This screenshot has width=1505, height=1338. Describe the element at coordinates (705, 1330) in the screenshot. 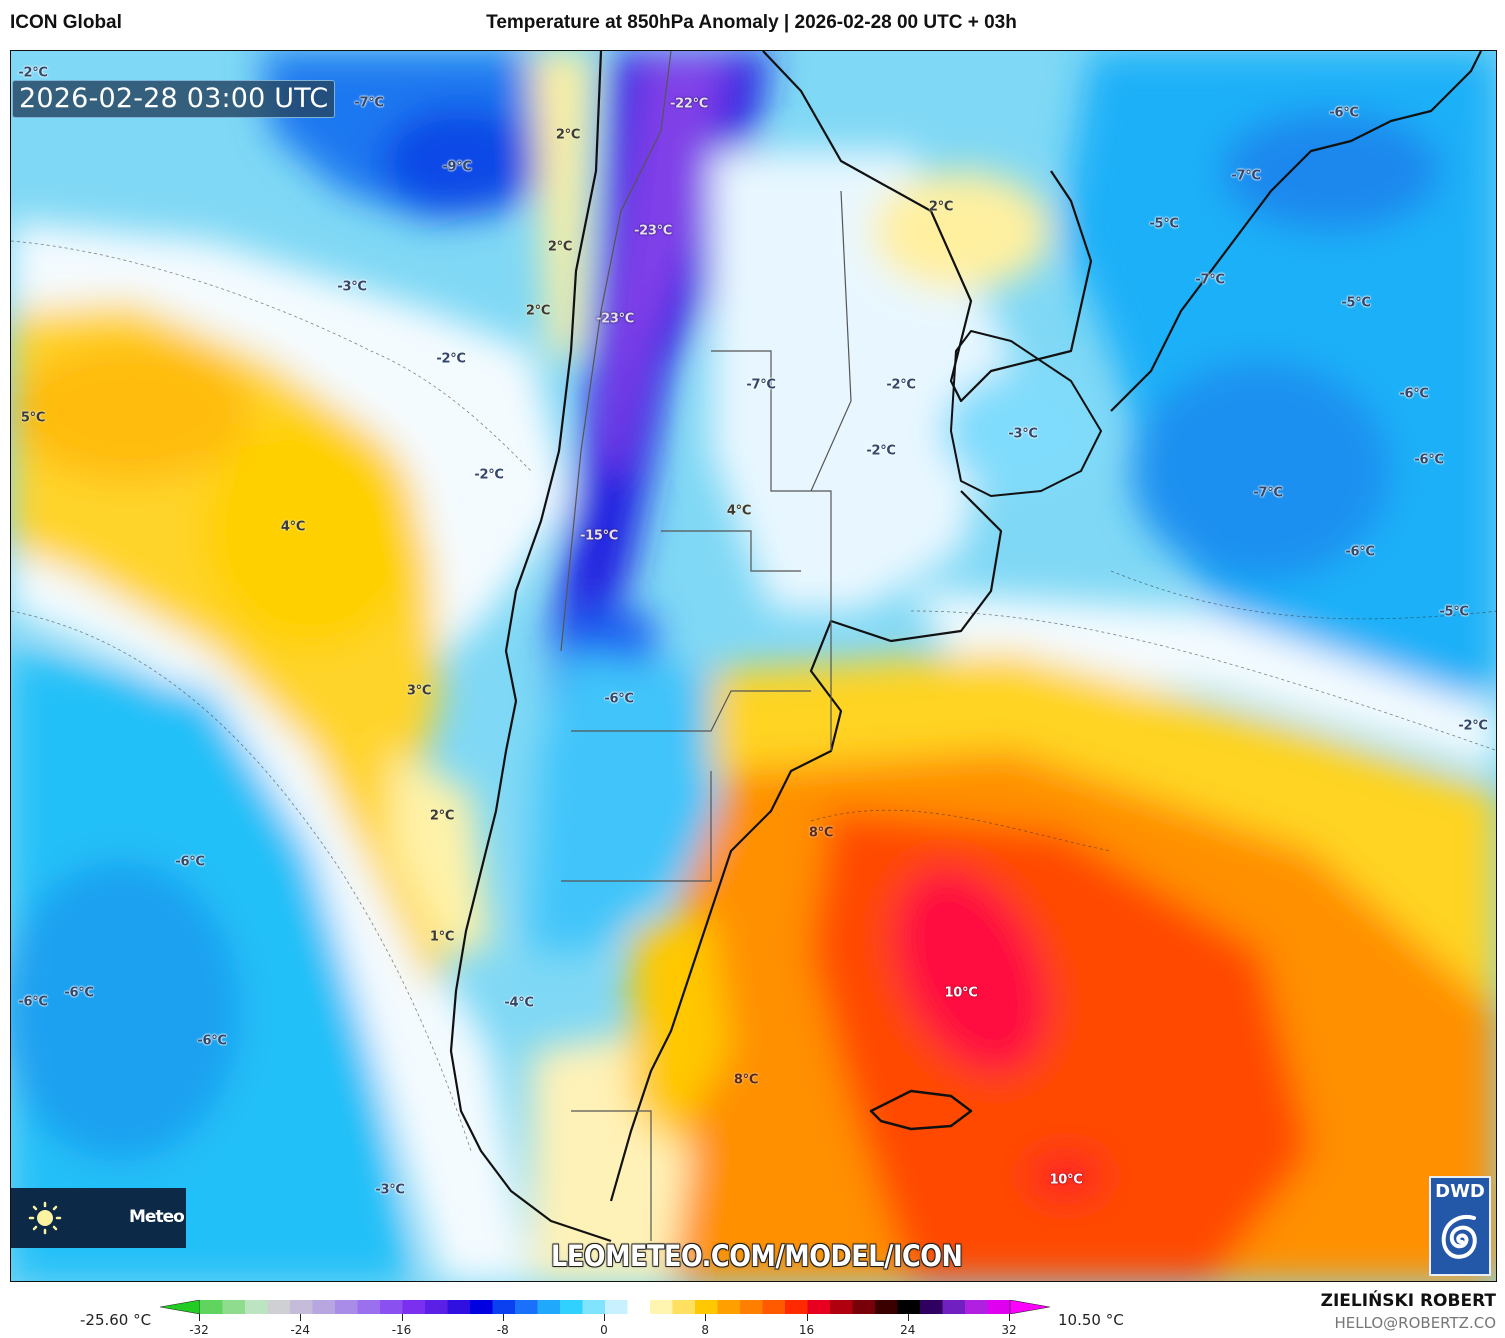

I see `colorbar-tick-label: 8` at that location.